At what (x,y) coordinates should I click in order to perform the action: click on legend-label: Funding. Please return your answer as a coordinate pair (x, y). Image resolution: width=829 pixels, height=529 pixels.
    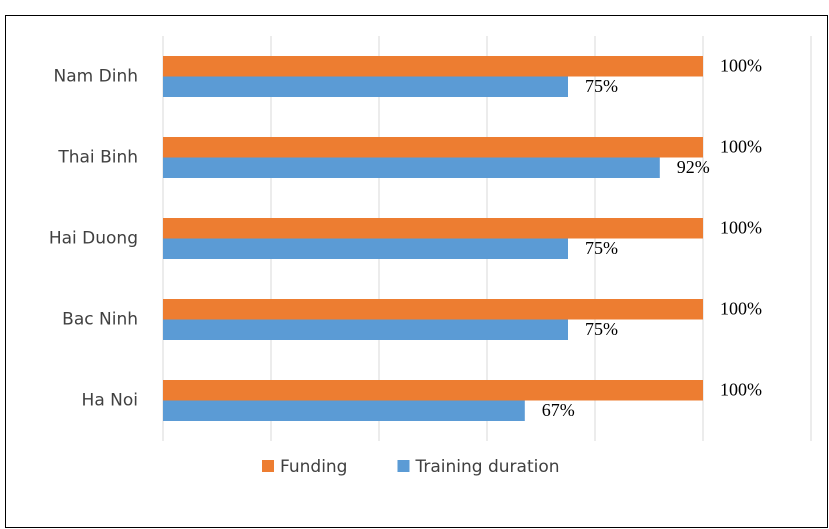
    Looking at the image, I should click on (313, 467).